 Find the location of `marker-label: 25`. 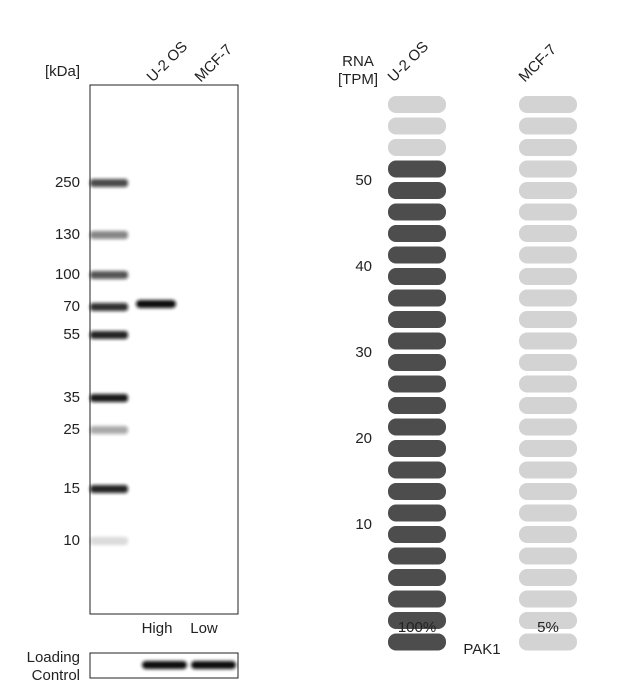

marker-label: 25 is located at coordinates (71, 429).